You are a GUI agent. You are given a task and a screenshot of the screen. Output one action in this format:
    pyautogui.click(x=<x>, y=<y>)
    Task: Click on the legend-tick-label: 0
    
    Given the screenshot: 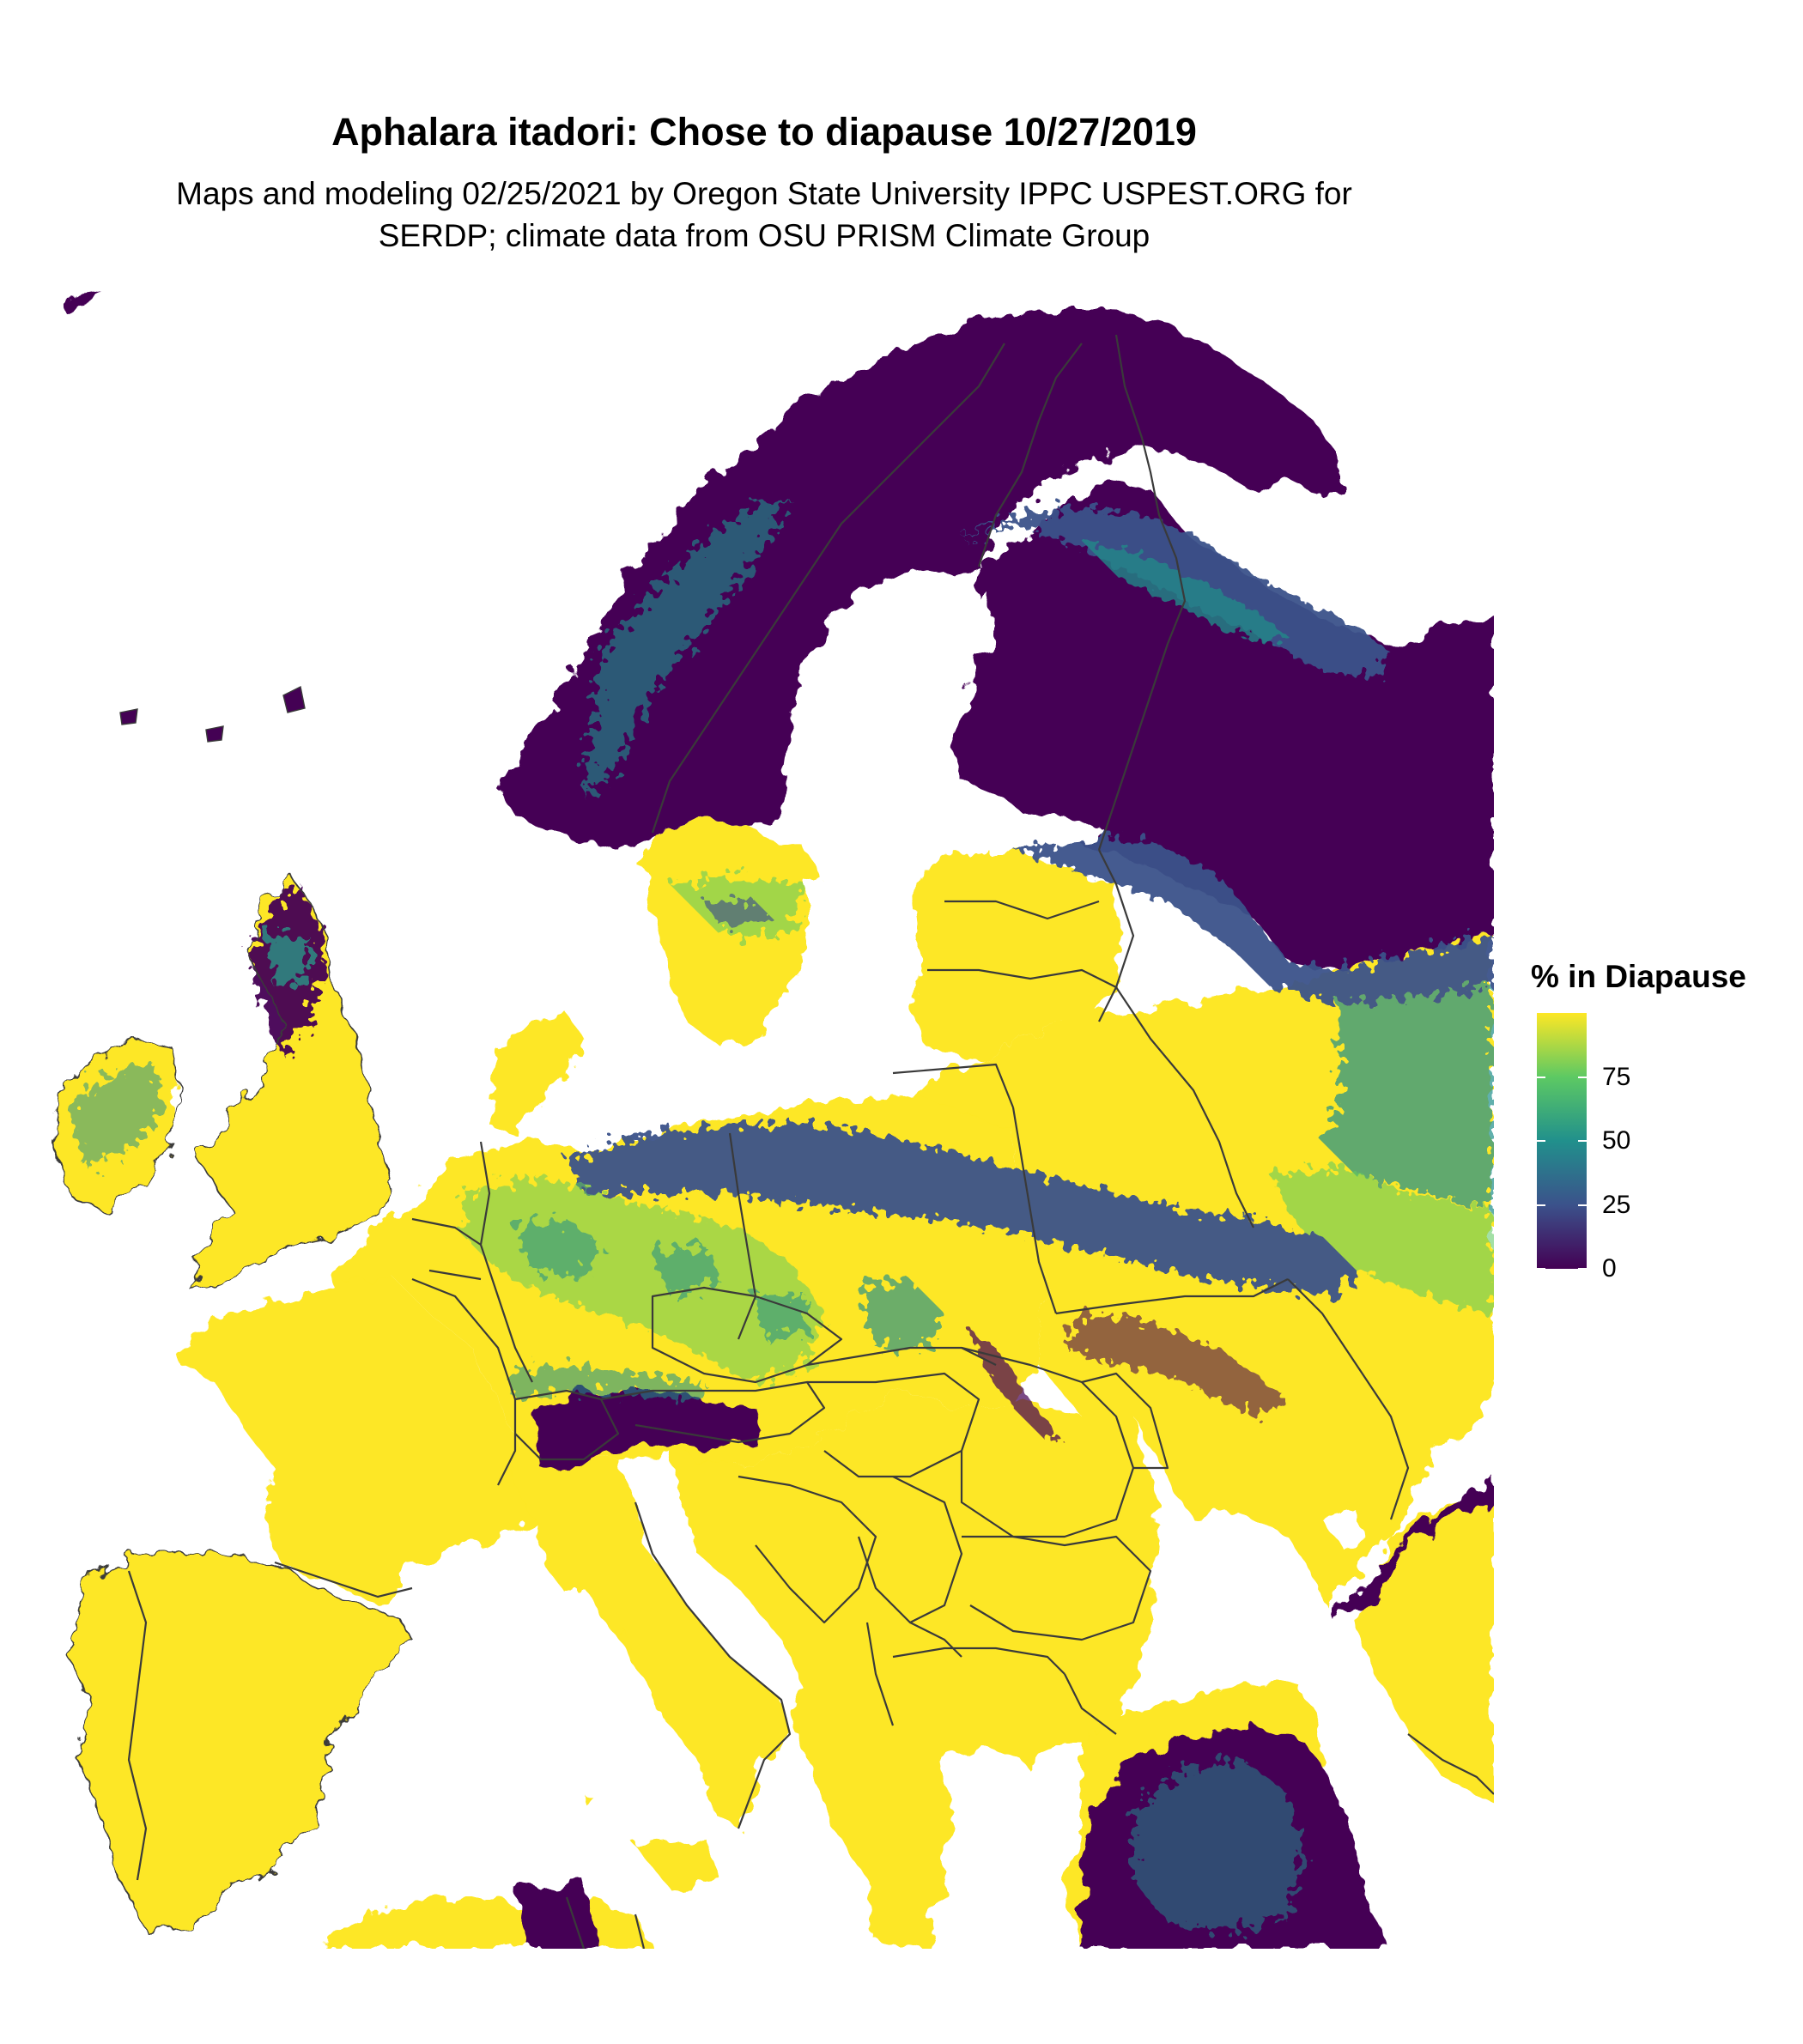 What is the action you would take?
    pyautogui.click(x=1609, y=1268)
    